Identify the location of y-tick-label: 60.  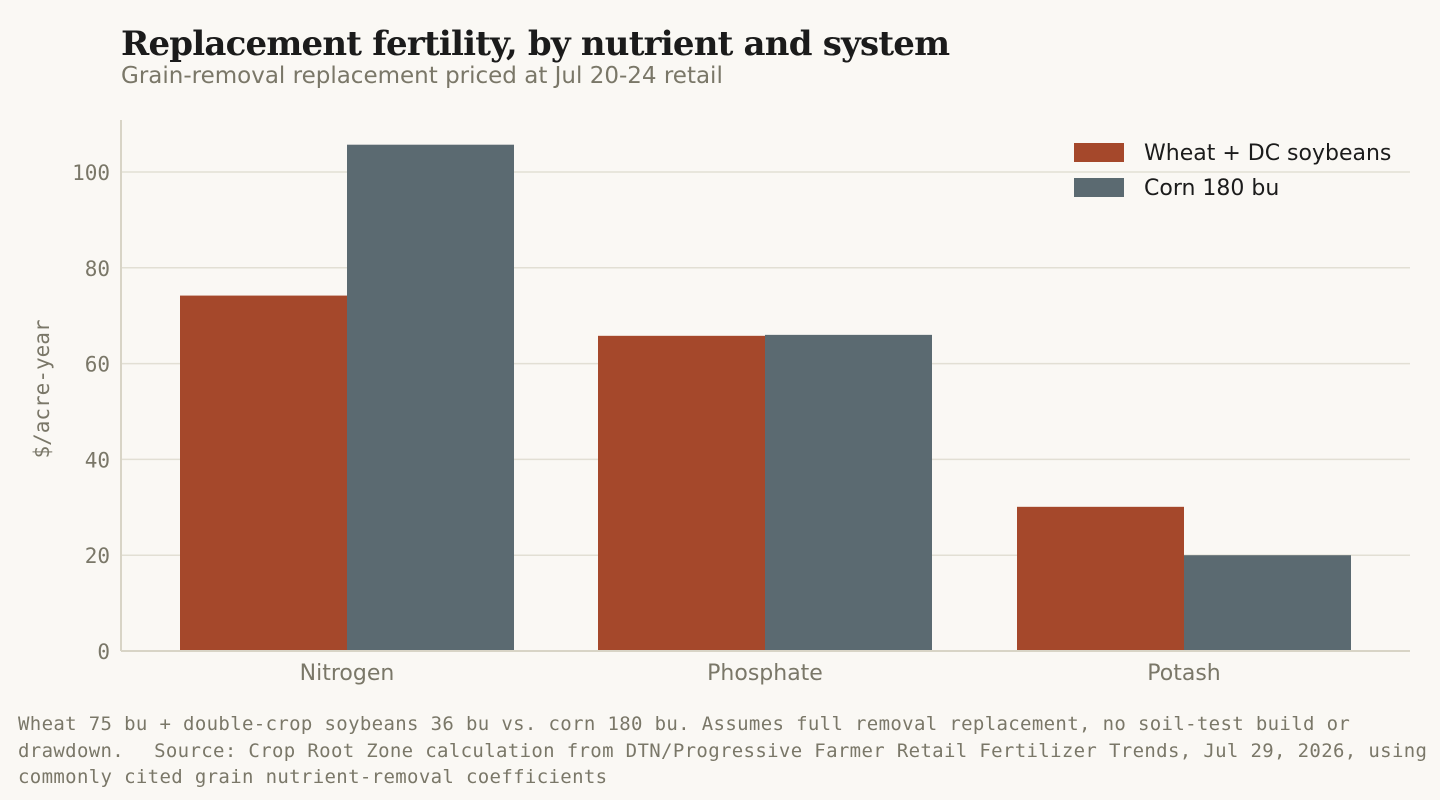
(97, 365).